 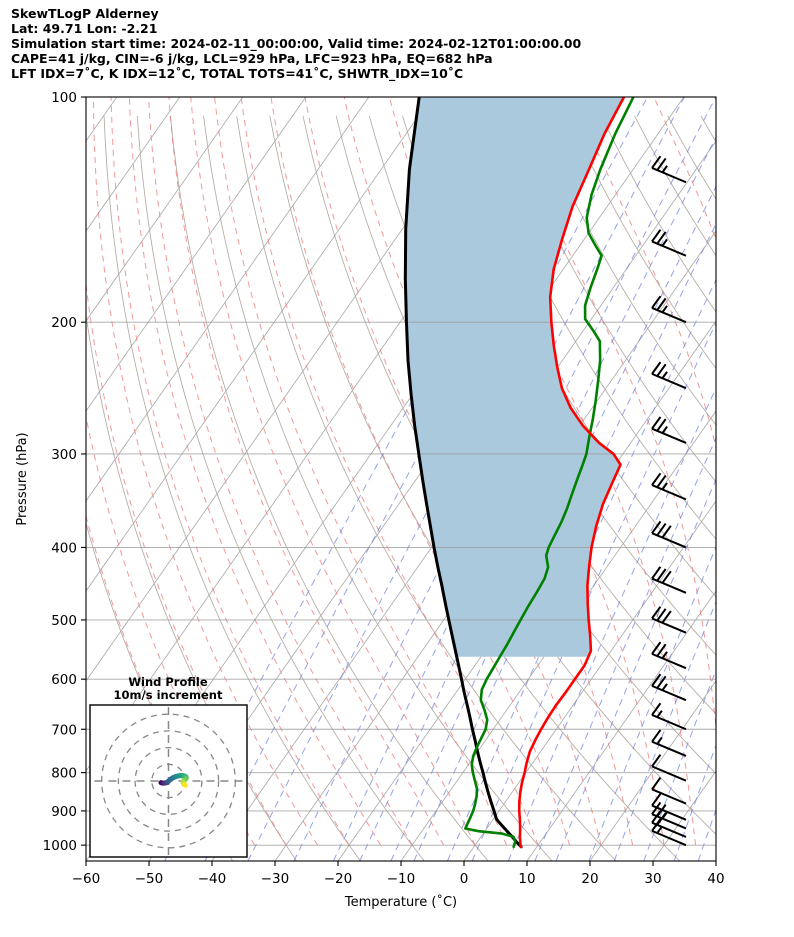 I want to click on y-axis-label: Pressure (hPa), so click(x=22, y=478).